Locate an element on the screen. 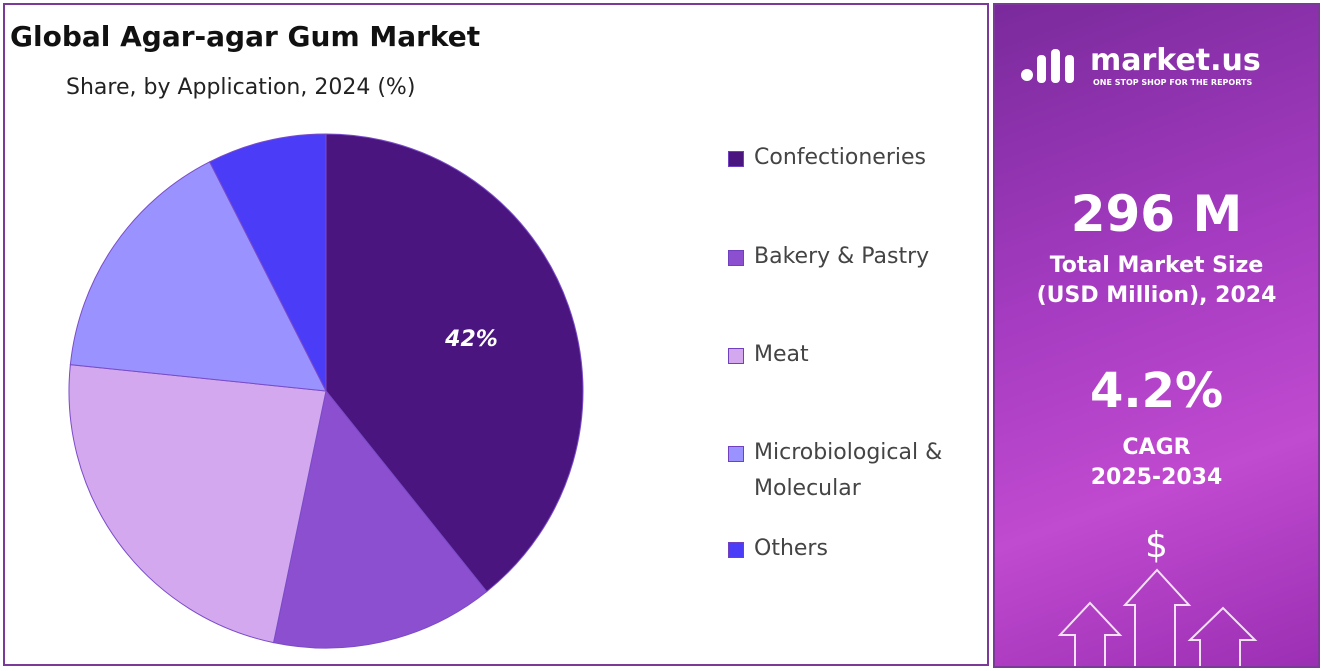  logo: market.us is located at coordinates (1175, 60).